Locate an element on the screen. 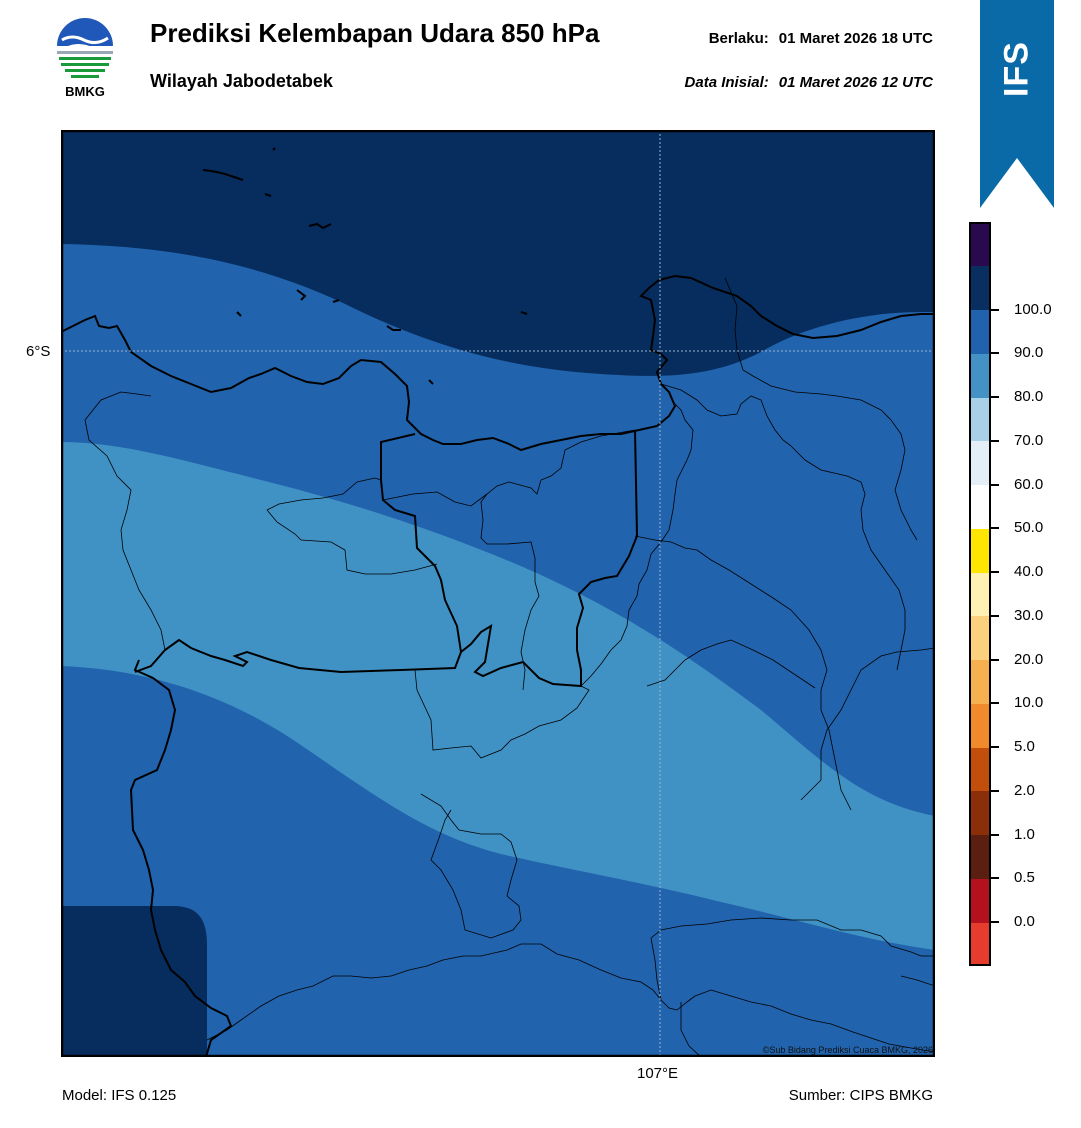 The width and height of the screenshot is (1081, 1128). colorbar-tick-label: 100.0 is located at coordinates (1033, 309).